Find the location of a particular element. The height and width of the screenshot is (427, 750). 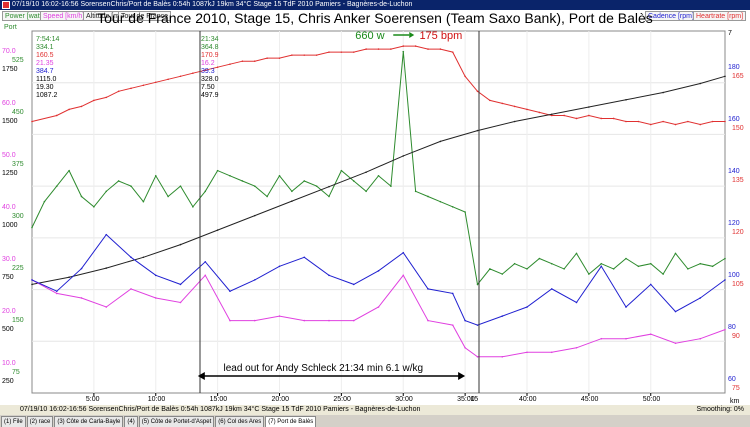

tab-col-des-ares: (6) Col des Ares is located at coordinates (240, 421).